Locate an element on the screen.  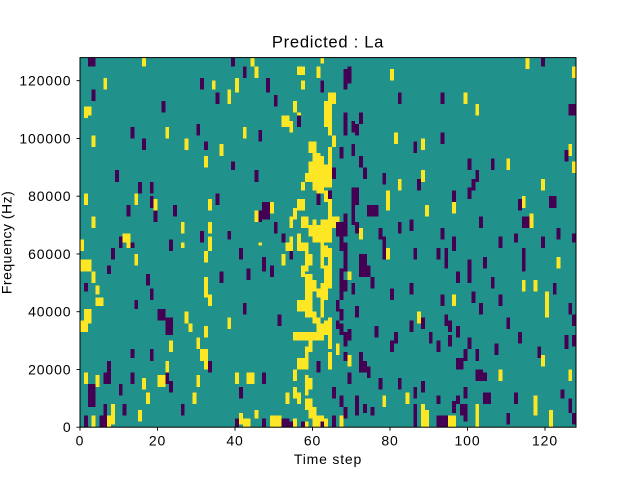
svg-text: 60000 is located at coordinates (49, 254).